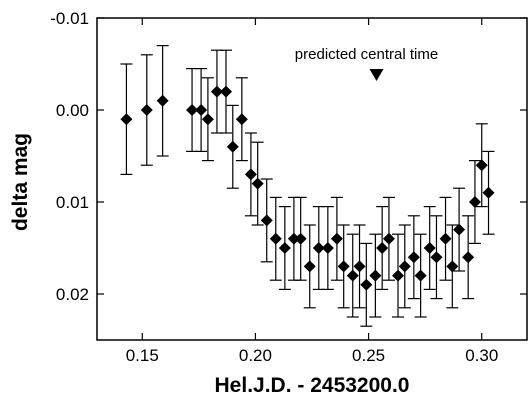 This screenshot has width=532, height=403. What do you see at coordinates (312, 385) in the screenshot?
I see `x-axis-label: Hel.J.D. - 2453200.0` at bounding box center [312, 385].